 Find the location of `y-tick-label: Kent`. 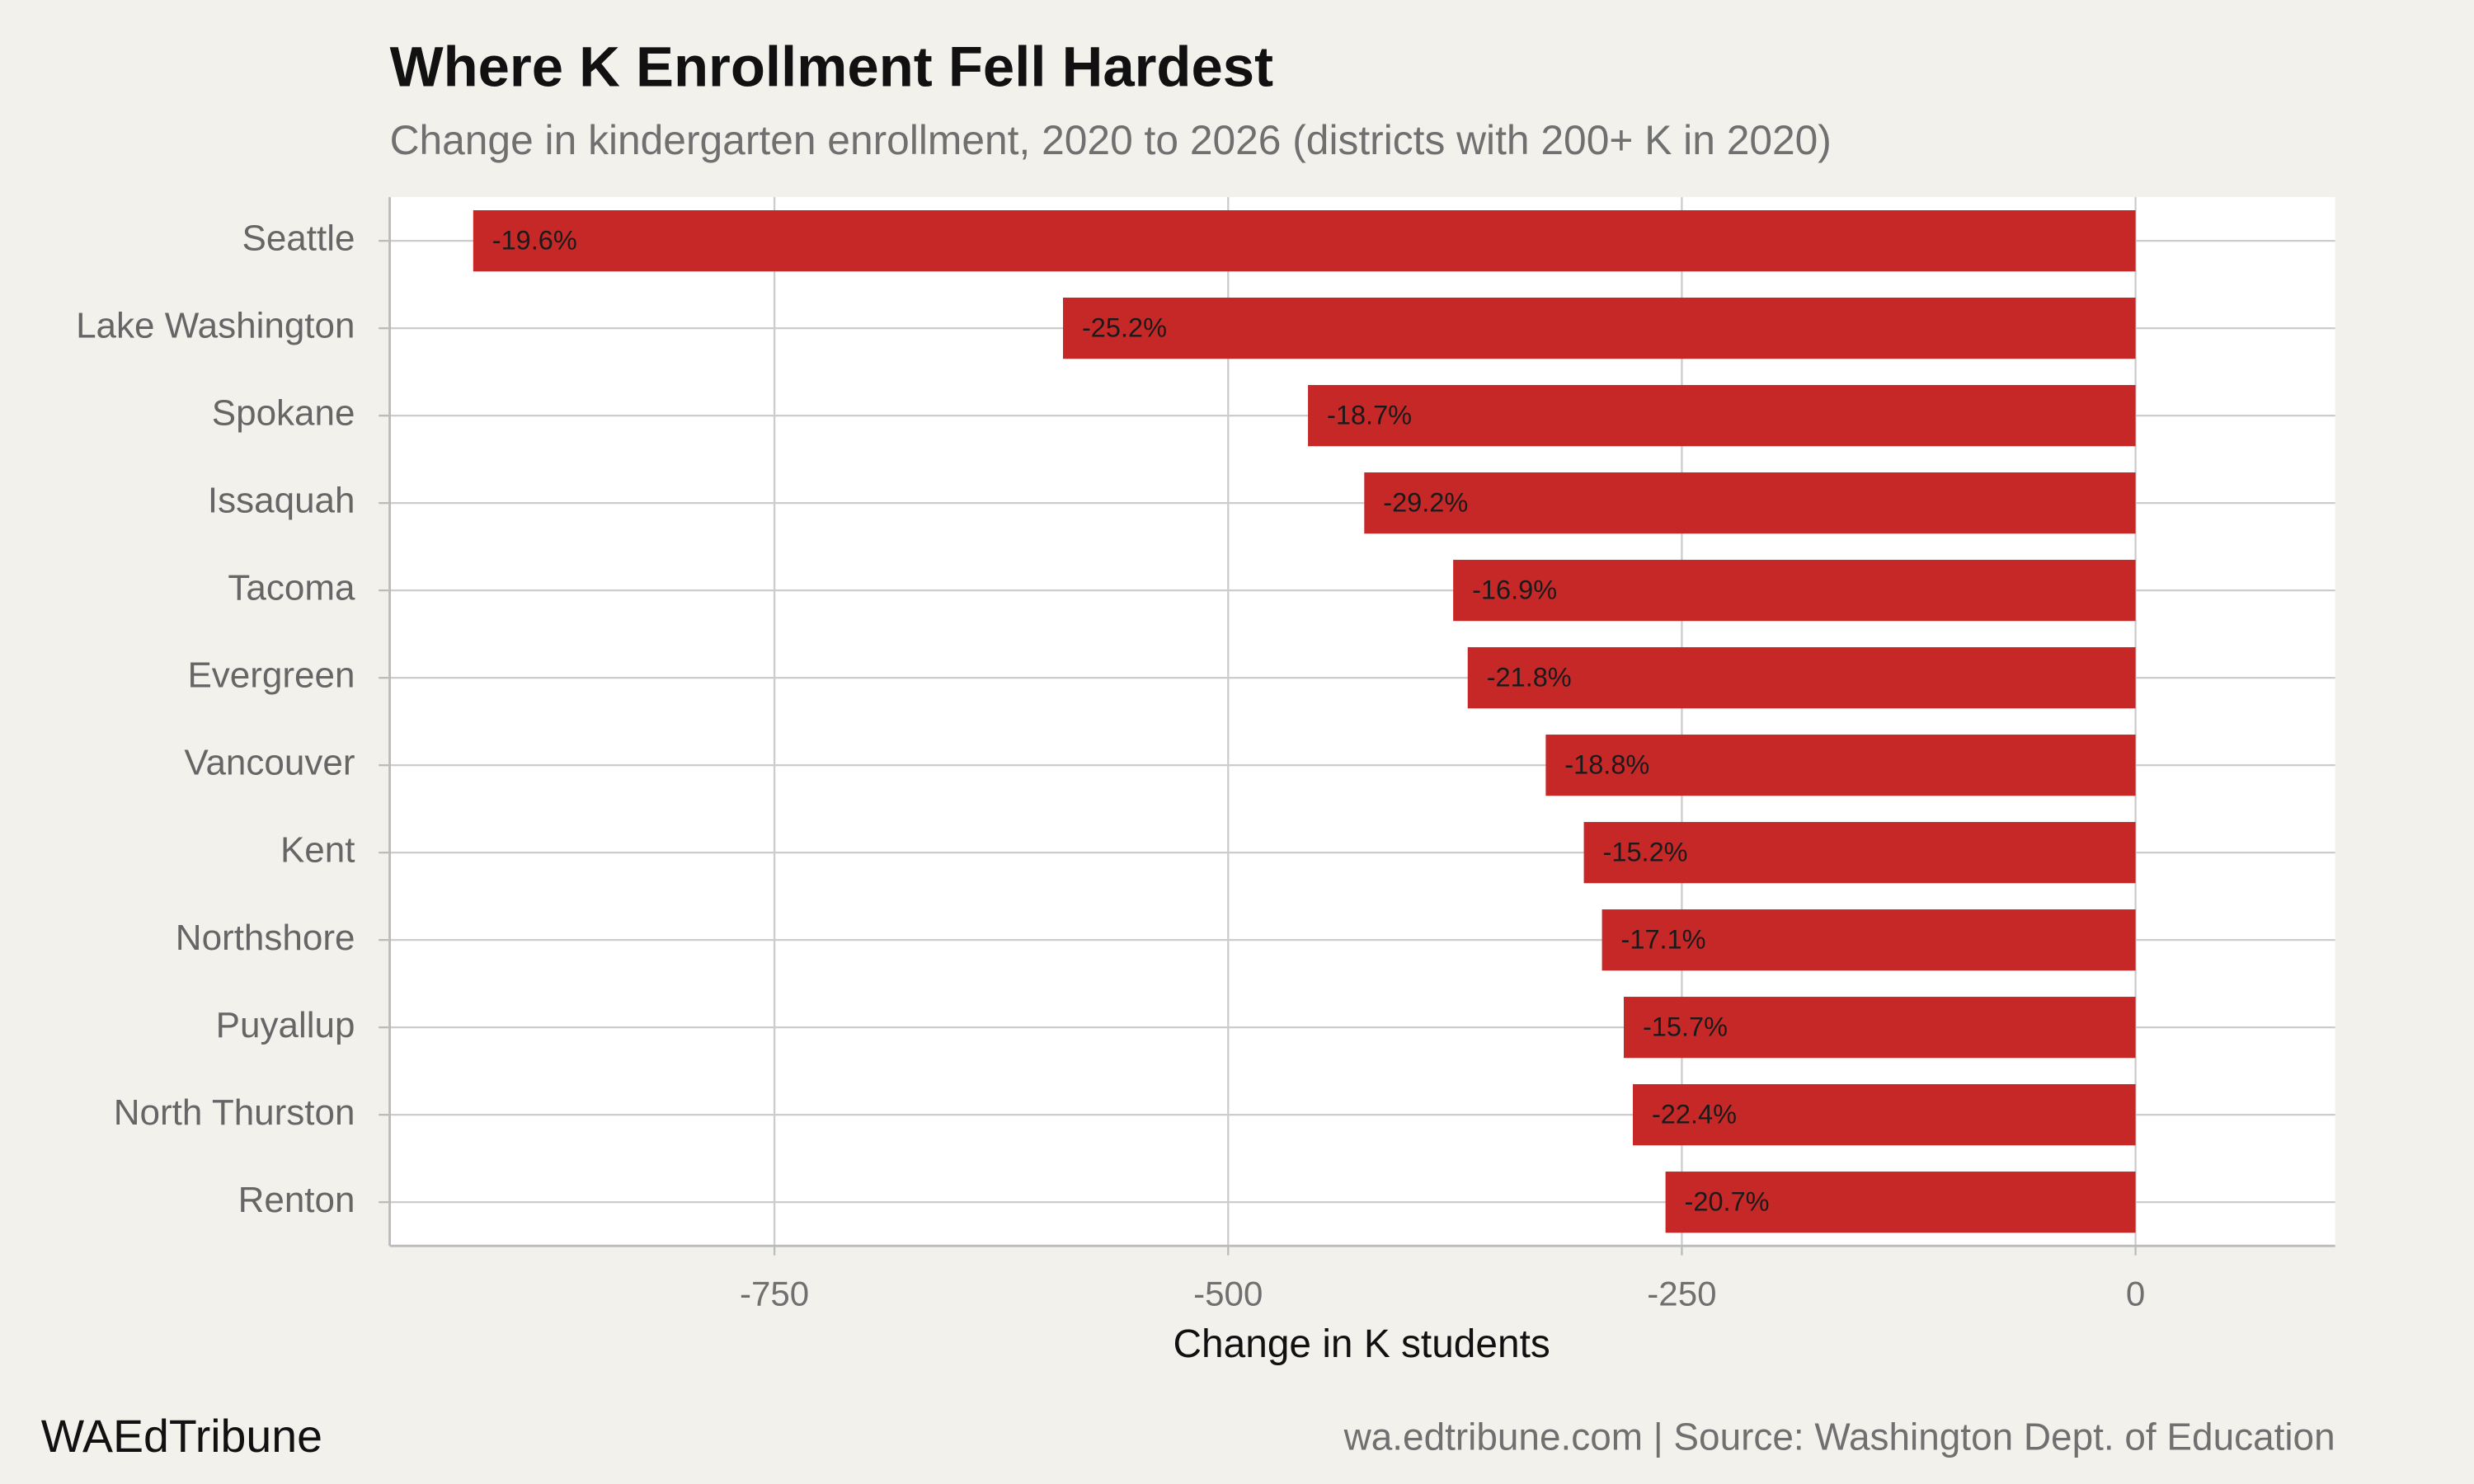

y-tick-label: Kent is located at coordinates (317, 850).